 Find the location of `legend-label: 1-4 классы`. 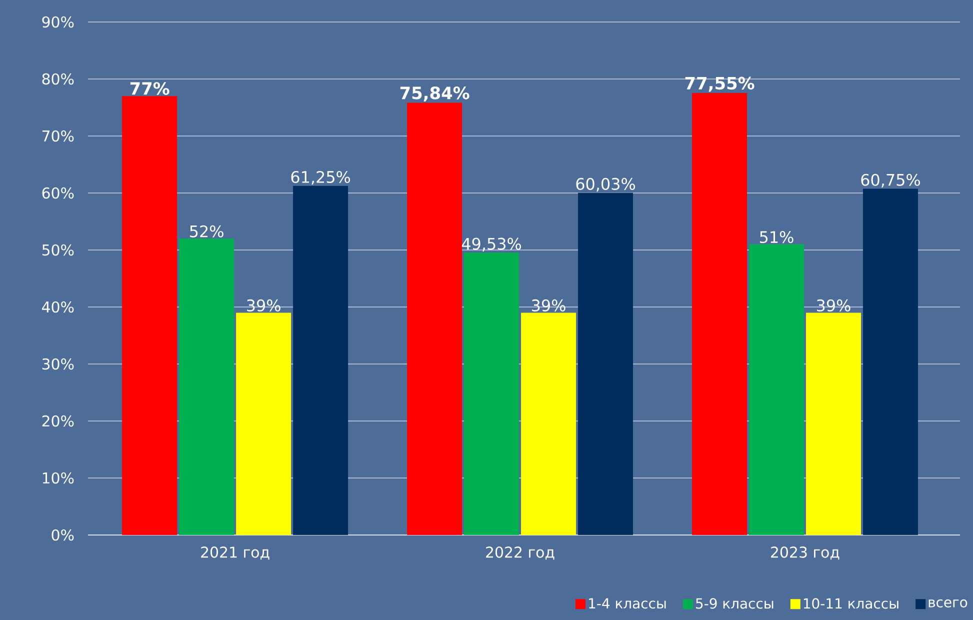

legend-label: 1-4 классы is located at coordinates (627, 603).